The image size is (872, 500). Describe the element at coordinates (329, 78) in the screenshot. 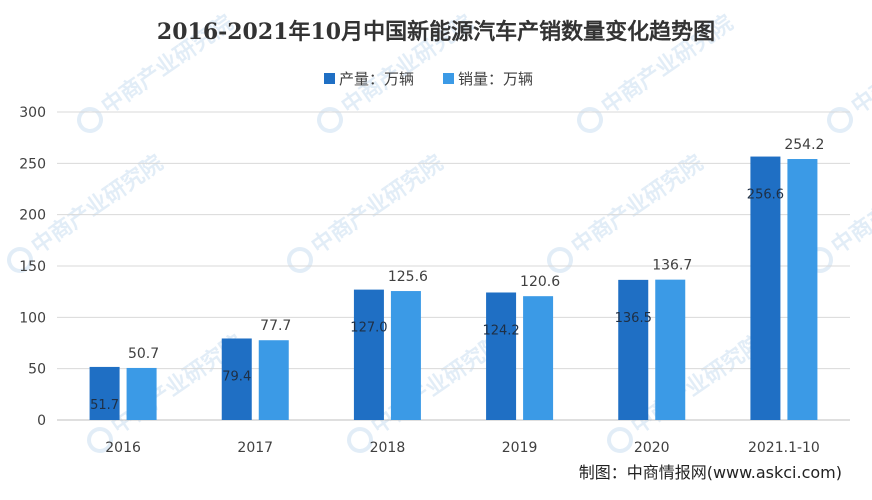

I see `legend-swatch-production` at that location.